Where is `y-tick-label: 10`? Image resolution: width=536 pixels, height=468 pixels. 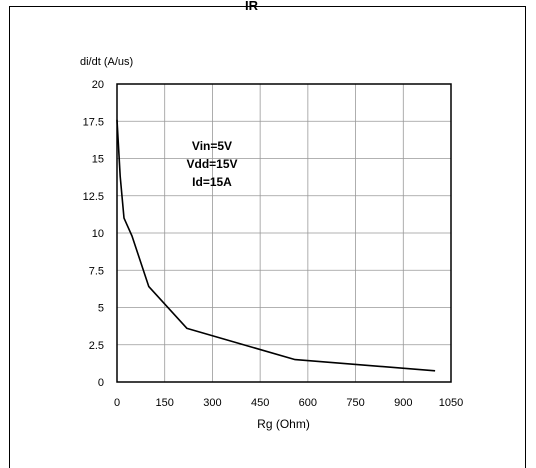
y-tick-label: 10 is located at coordinates (98, 234).